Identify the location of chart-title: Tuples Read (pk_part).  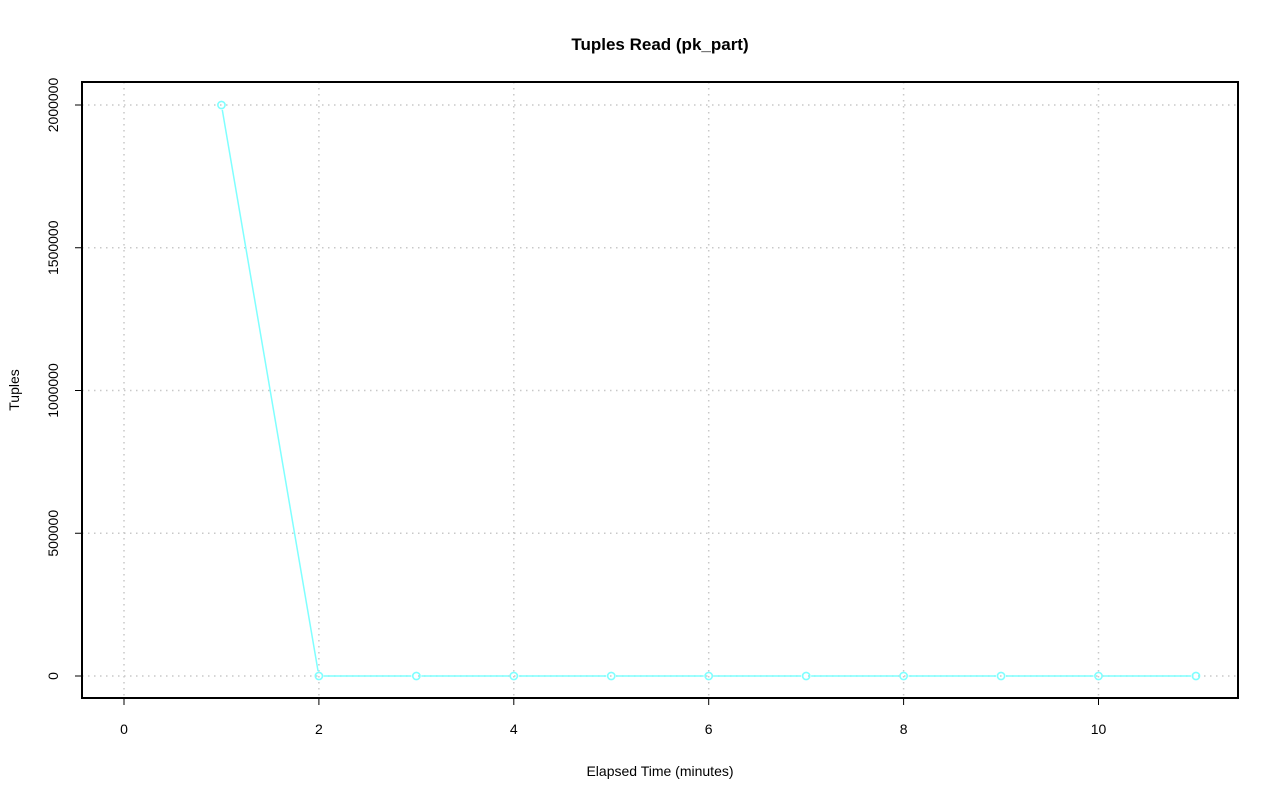
(659, 44).